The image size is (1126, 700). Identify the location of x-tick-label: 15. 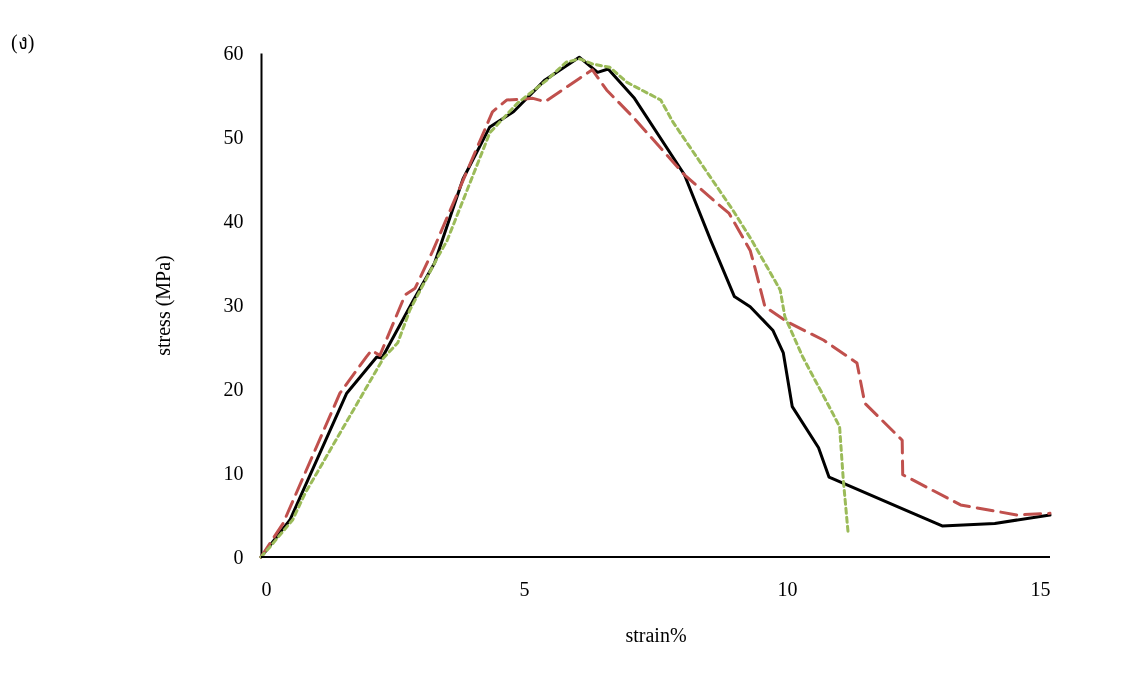
(1040, 588).